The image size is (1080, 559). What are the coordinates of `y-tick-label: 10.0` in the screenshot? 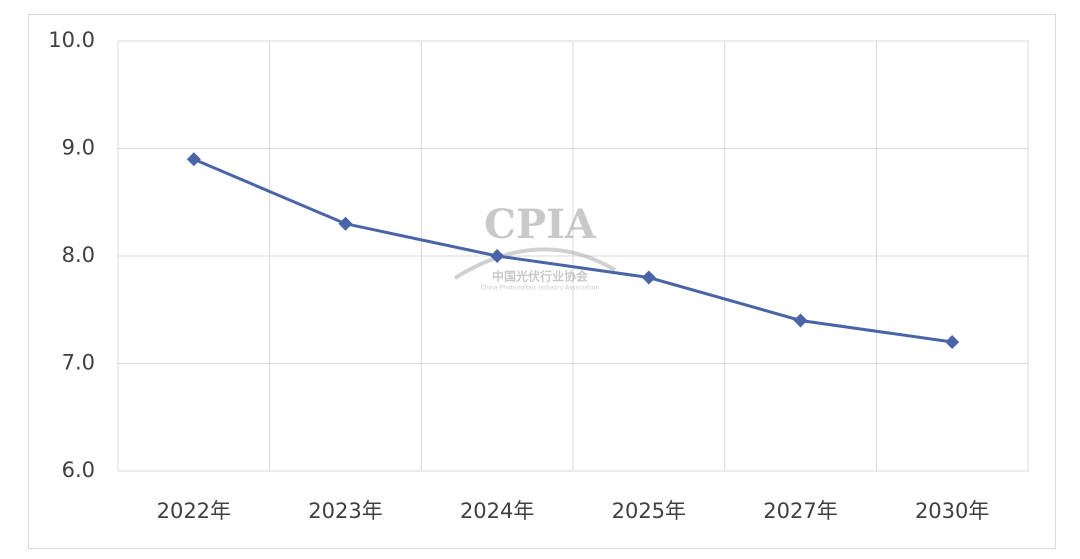 It's located at (71, 40).